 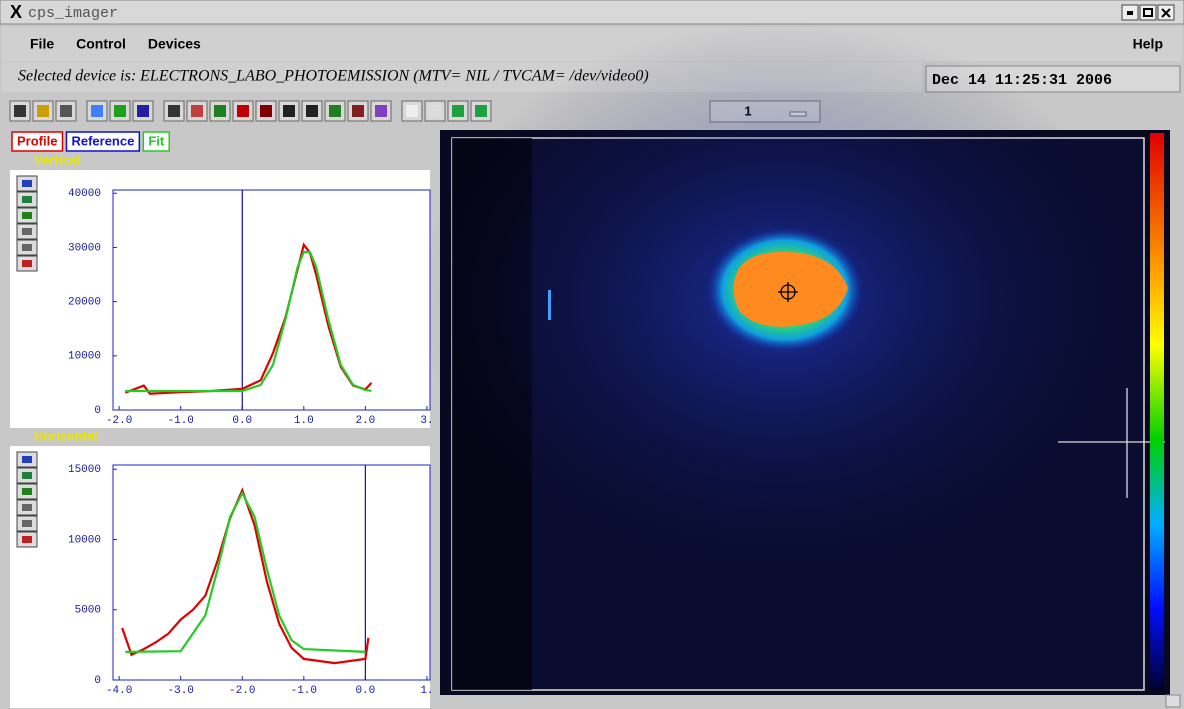 What do you see at coordinates (42, 44) in the screenshot?
I see `menu-item: File` at bounding box center [42, 44].